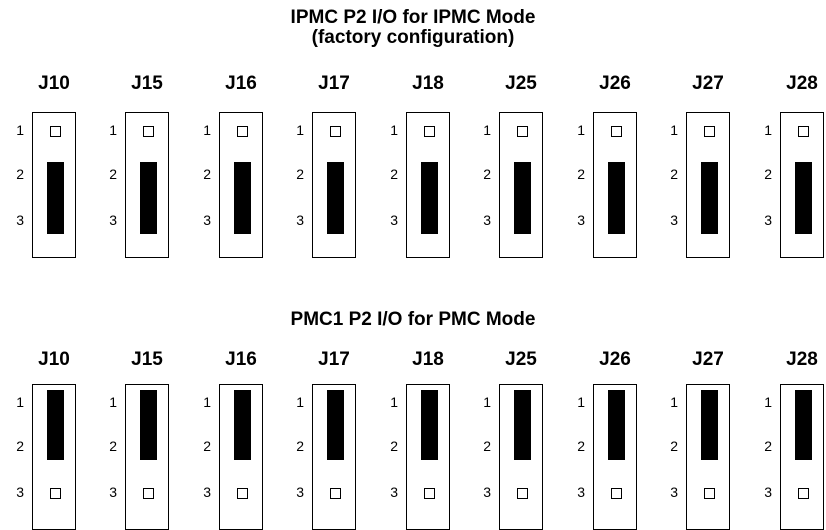  Describe the element at coordinates (147, 83) in the screenshot. I see `jumper-label: J15` at that location.